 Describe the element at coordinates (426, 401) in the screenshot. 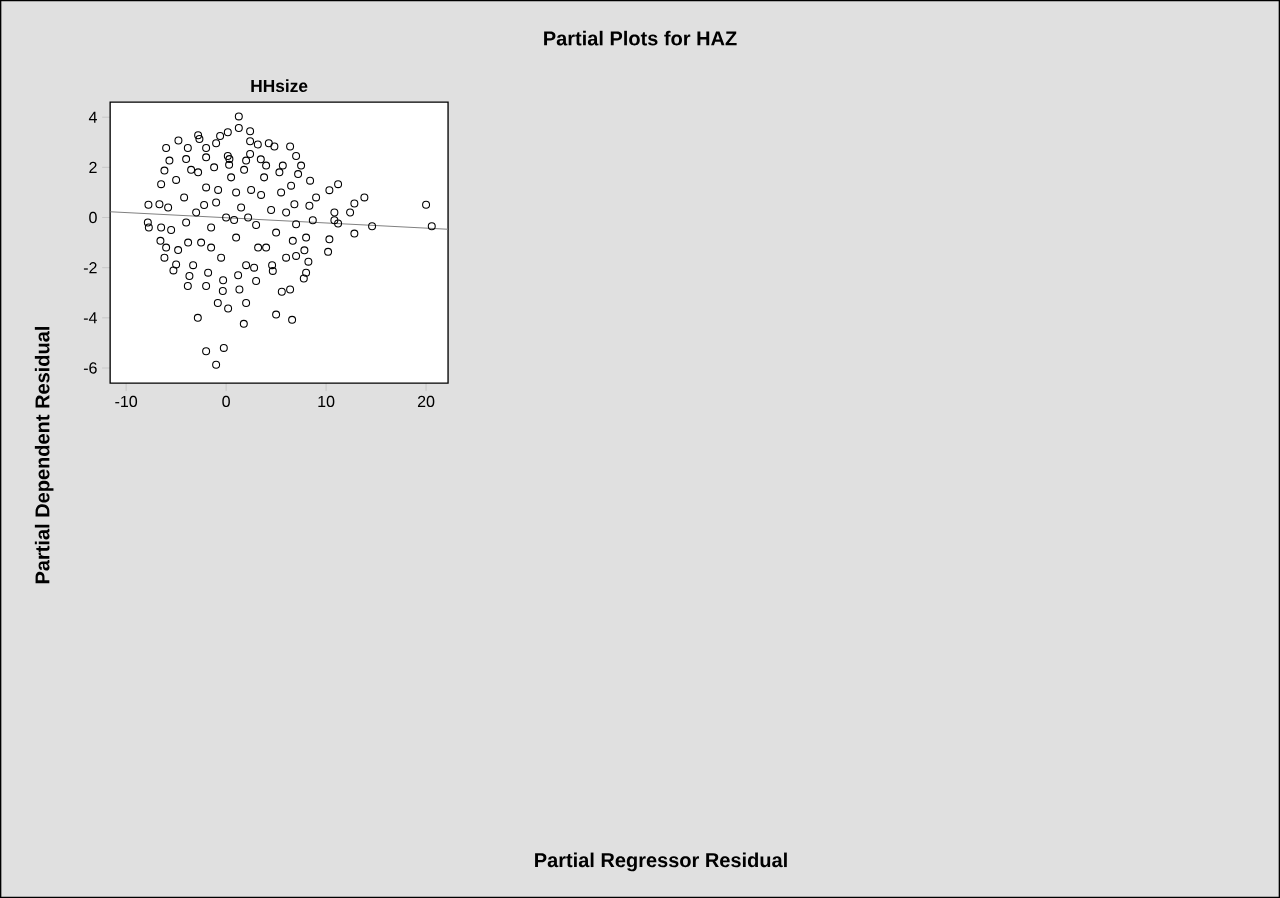

I see `x-tick-label: 20` at that location.